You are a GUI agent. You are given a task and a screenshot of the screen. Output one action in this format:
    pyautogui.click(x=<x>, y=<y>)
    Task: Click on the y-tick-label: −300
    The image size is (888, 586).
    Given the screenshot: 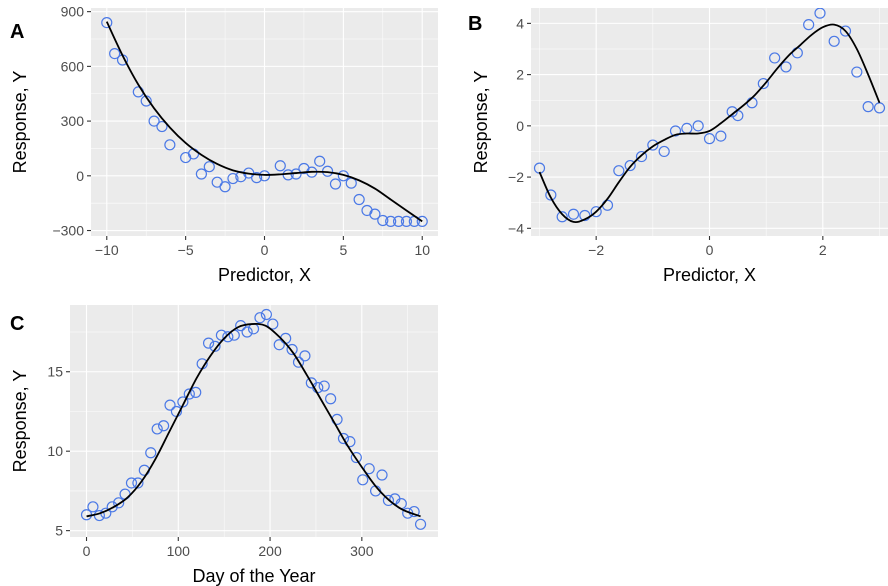 What is the action you would take?
    pyautogui.click(x=68, y=231)
    